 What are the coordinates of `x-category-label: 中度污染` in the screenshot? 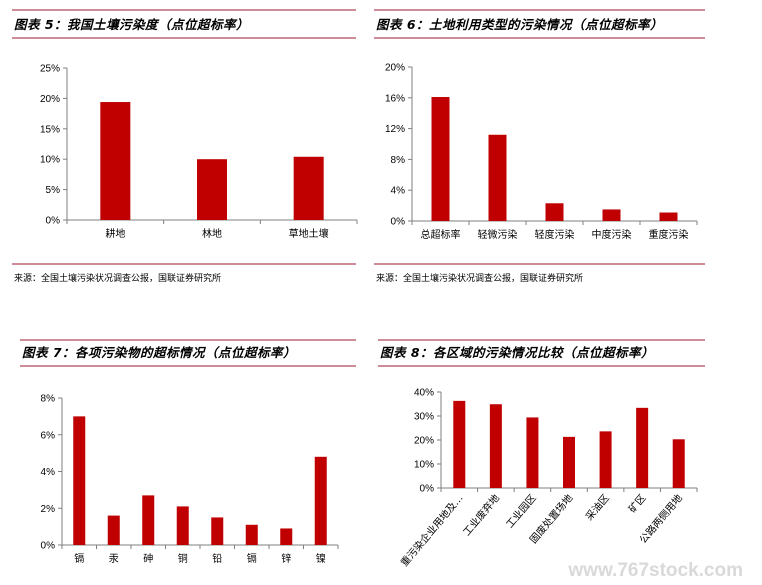 It's located at (612, 234).